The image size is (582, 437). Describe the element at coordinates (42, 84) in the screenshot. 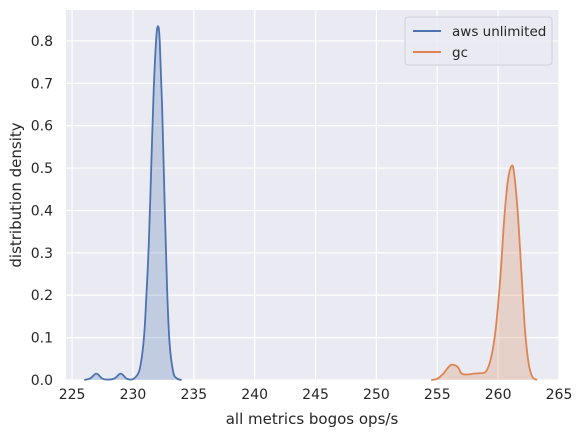

I see `y-tick-label: 0.7` at that location.